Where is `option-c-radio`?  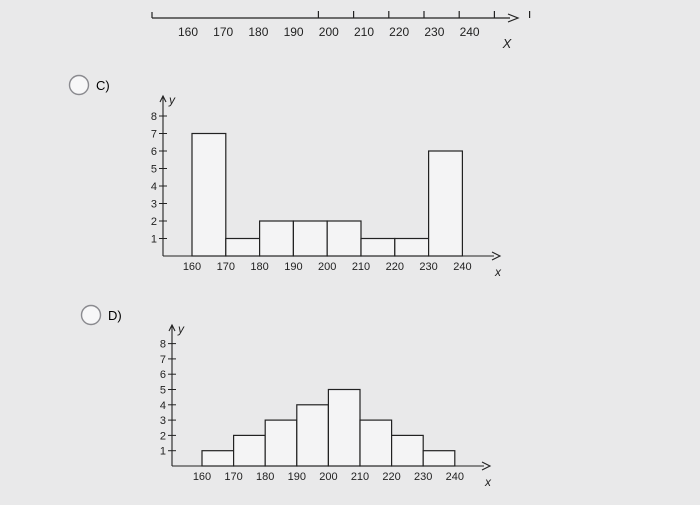
option-c-radio is located at coordinates (79, 85).